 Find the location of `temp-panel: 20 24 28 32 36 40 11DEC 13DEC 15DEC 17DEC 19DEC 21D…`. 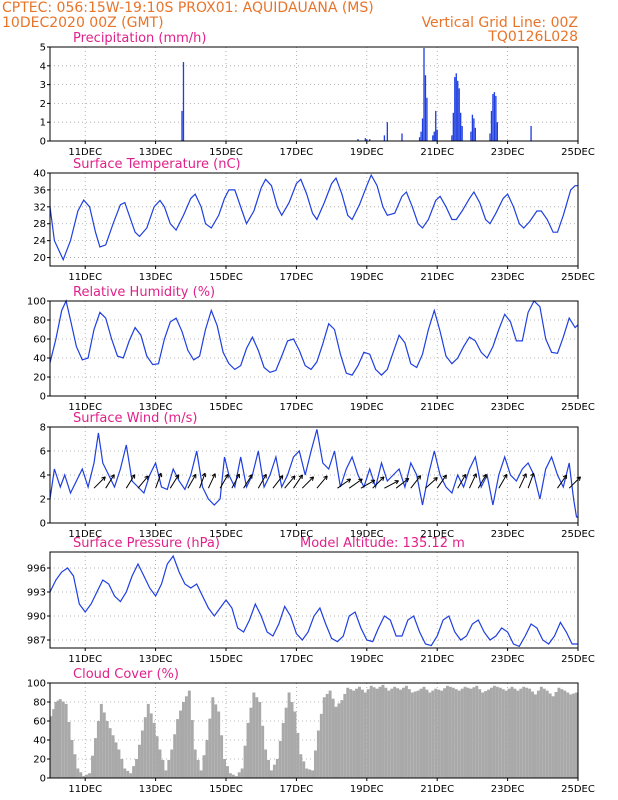

temp-panel: 20 24 28 32 36 40 11DEC 13DEC 15DEC 17DEC 19DEC 21D… is located at coordinates (314, 220).